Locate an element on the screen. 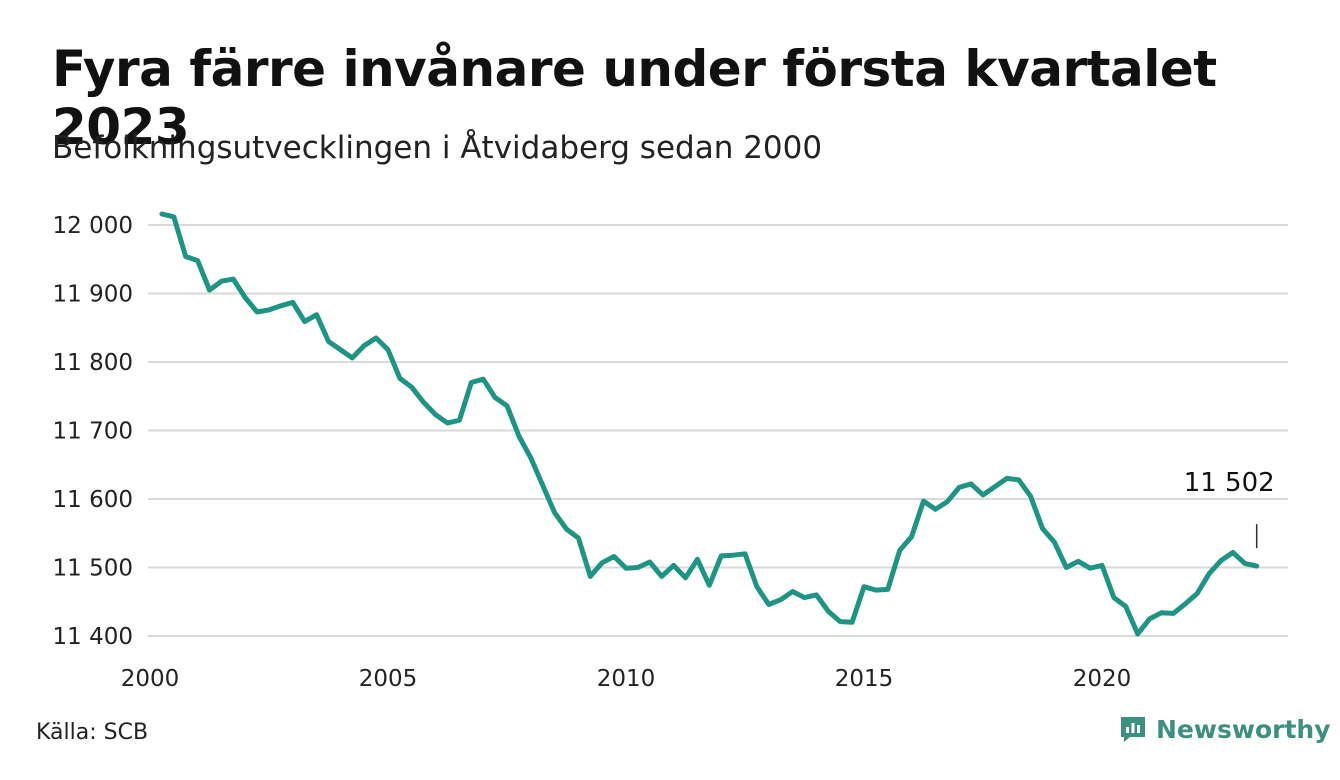  end-label-layer: 11 502 is located at coordinates (1229, 508).